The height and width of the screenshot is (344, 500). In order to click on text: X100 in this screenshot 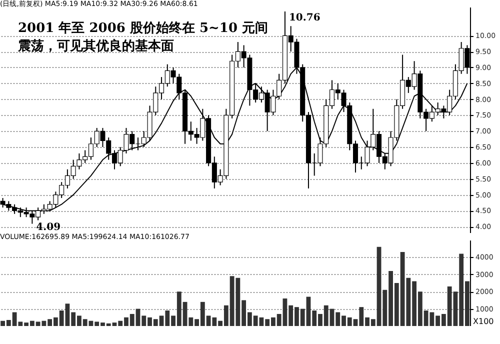, I will do `click(483, 321)`.